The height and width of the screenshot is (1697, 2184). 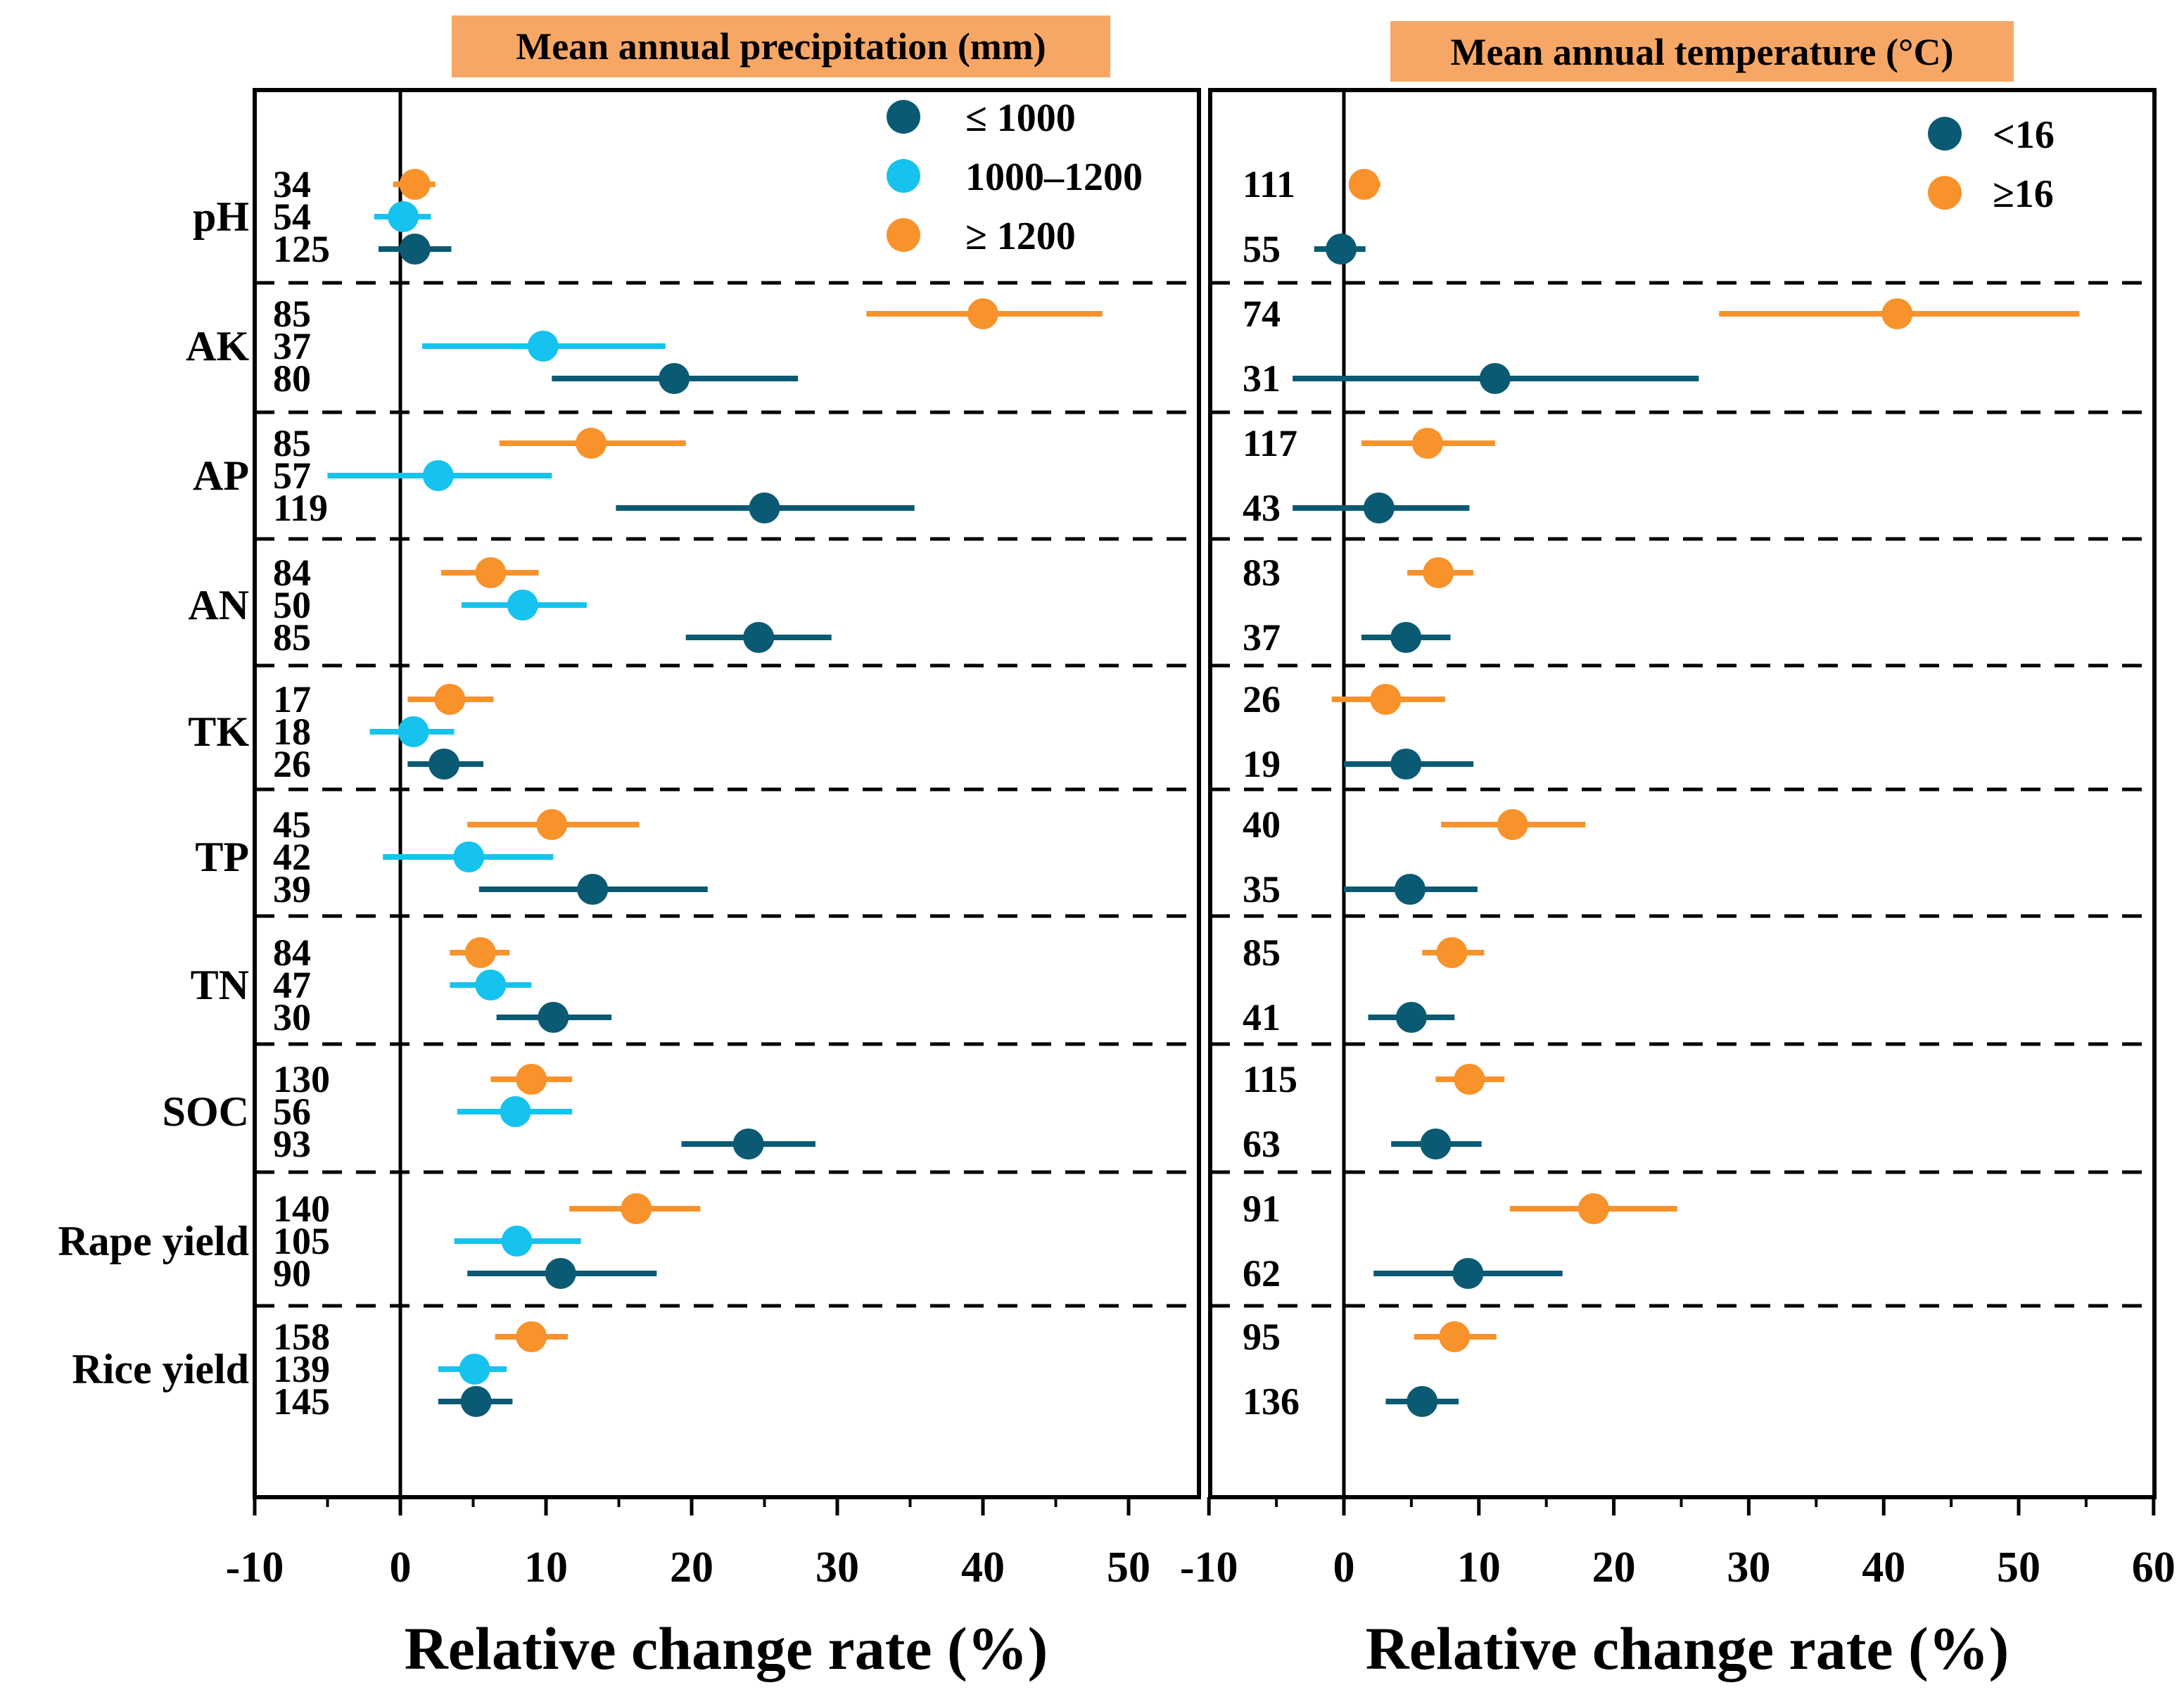 What do you see at coordinates (1262, 889) in the screenshot?
I see `temperature-tp-16-sample-size: 35` at bounding box center [1262, 889].